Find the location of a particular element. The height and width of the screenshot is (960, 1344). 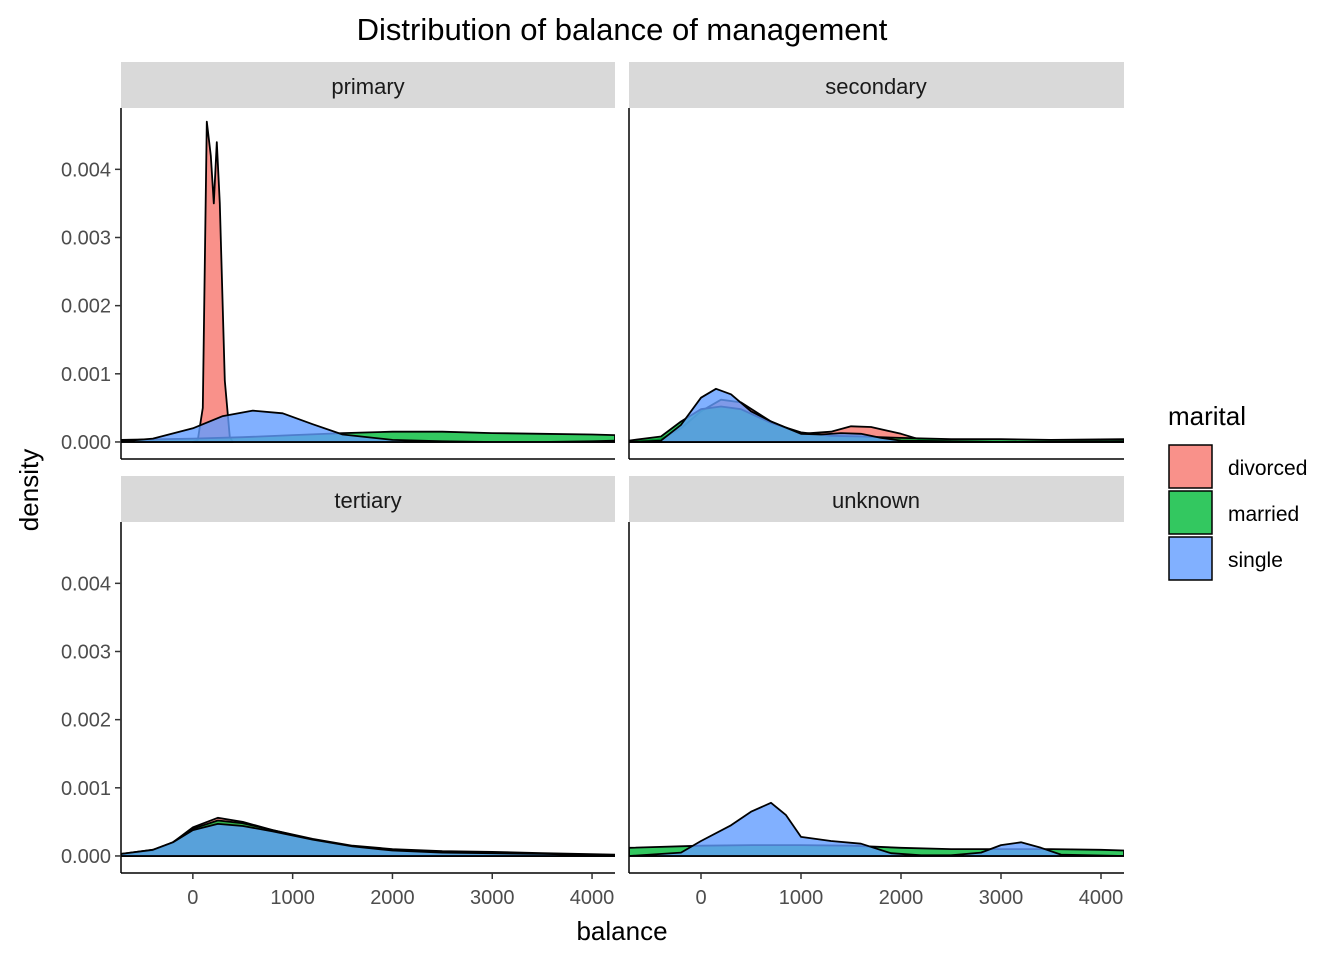

density-area-secondary-single is located at coordinates (876, 415).